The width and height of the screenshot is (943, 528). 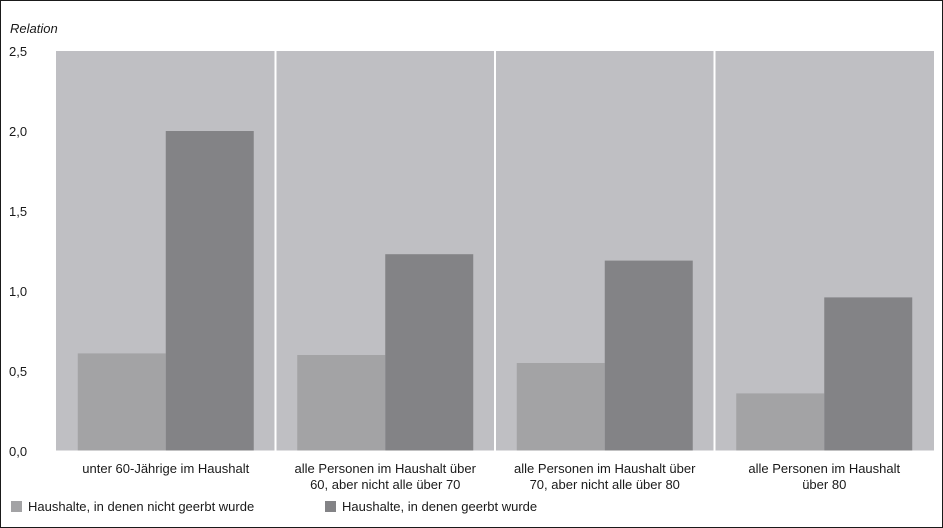 What do you see at coordinates (439, 506) in the screenshot?
I see `legend-label: Haushalte, in denen geerbt wurde` at bounding box center [439, 506].